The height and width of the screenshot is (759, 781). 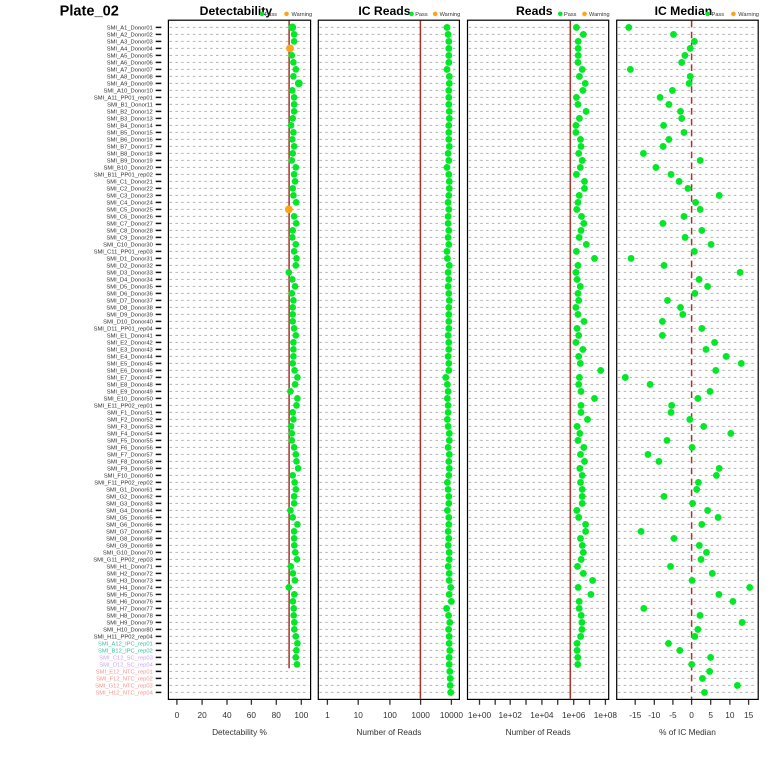 What do you see at coordinates (384, 11) in the screenshot?
I see `svg-text: IC Reads` at bounding box center [384, 11].